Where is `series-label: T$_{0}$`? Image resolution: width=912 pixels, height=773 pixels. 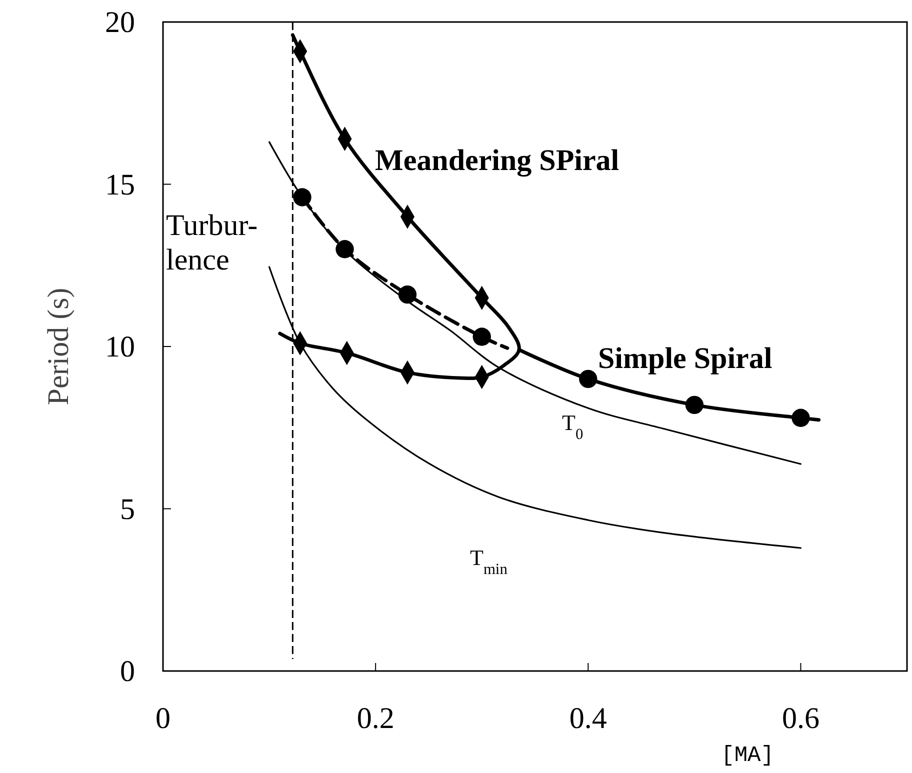 series-label: T$_{0}$ is located at coordinates (573, 426).